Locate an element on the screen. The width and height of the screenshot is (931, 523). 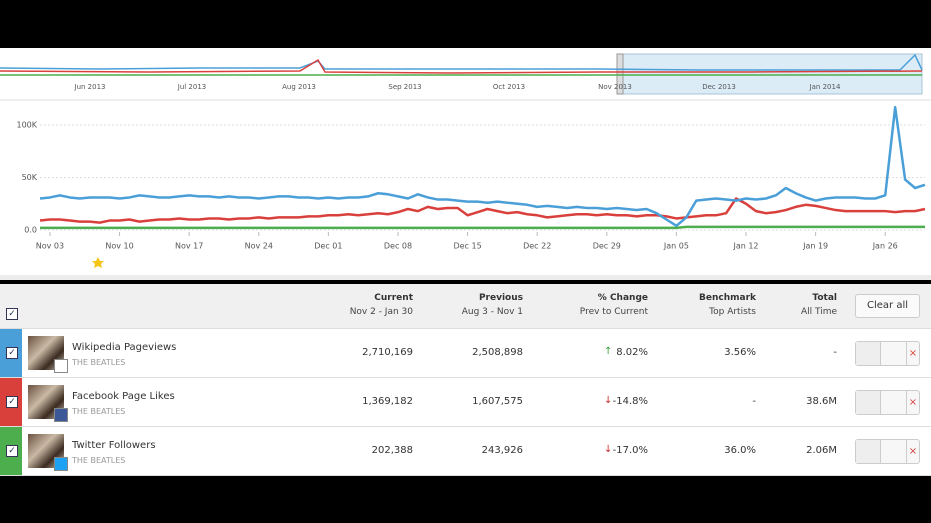
overview-label: Jul 2013 is located at coordinates (192, 87).